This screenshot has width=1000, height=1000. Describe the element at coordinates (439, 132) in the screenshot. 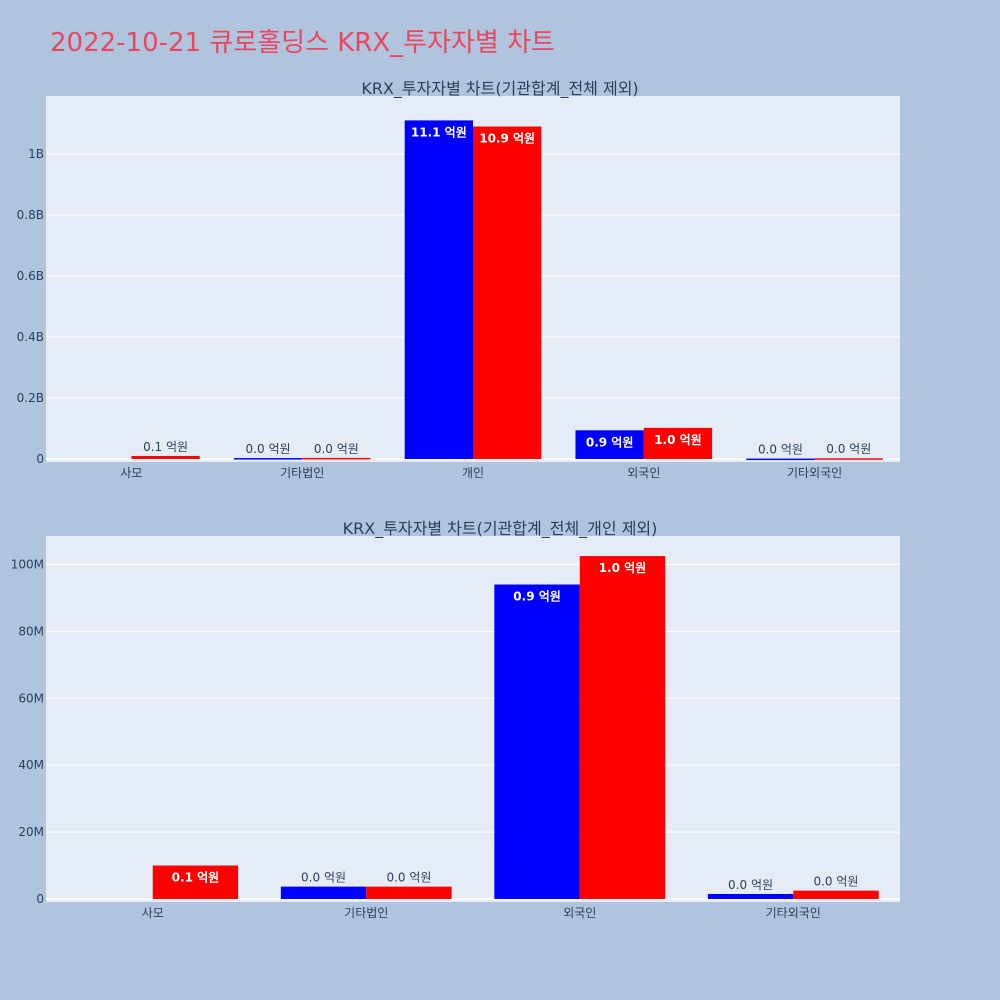

I see `data-label: 11.1 억원` at that location.